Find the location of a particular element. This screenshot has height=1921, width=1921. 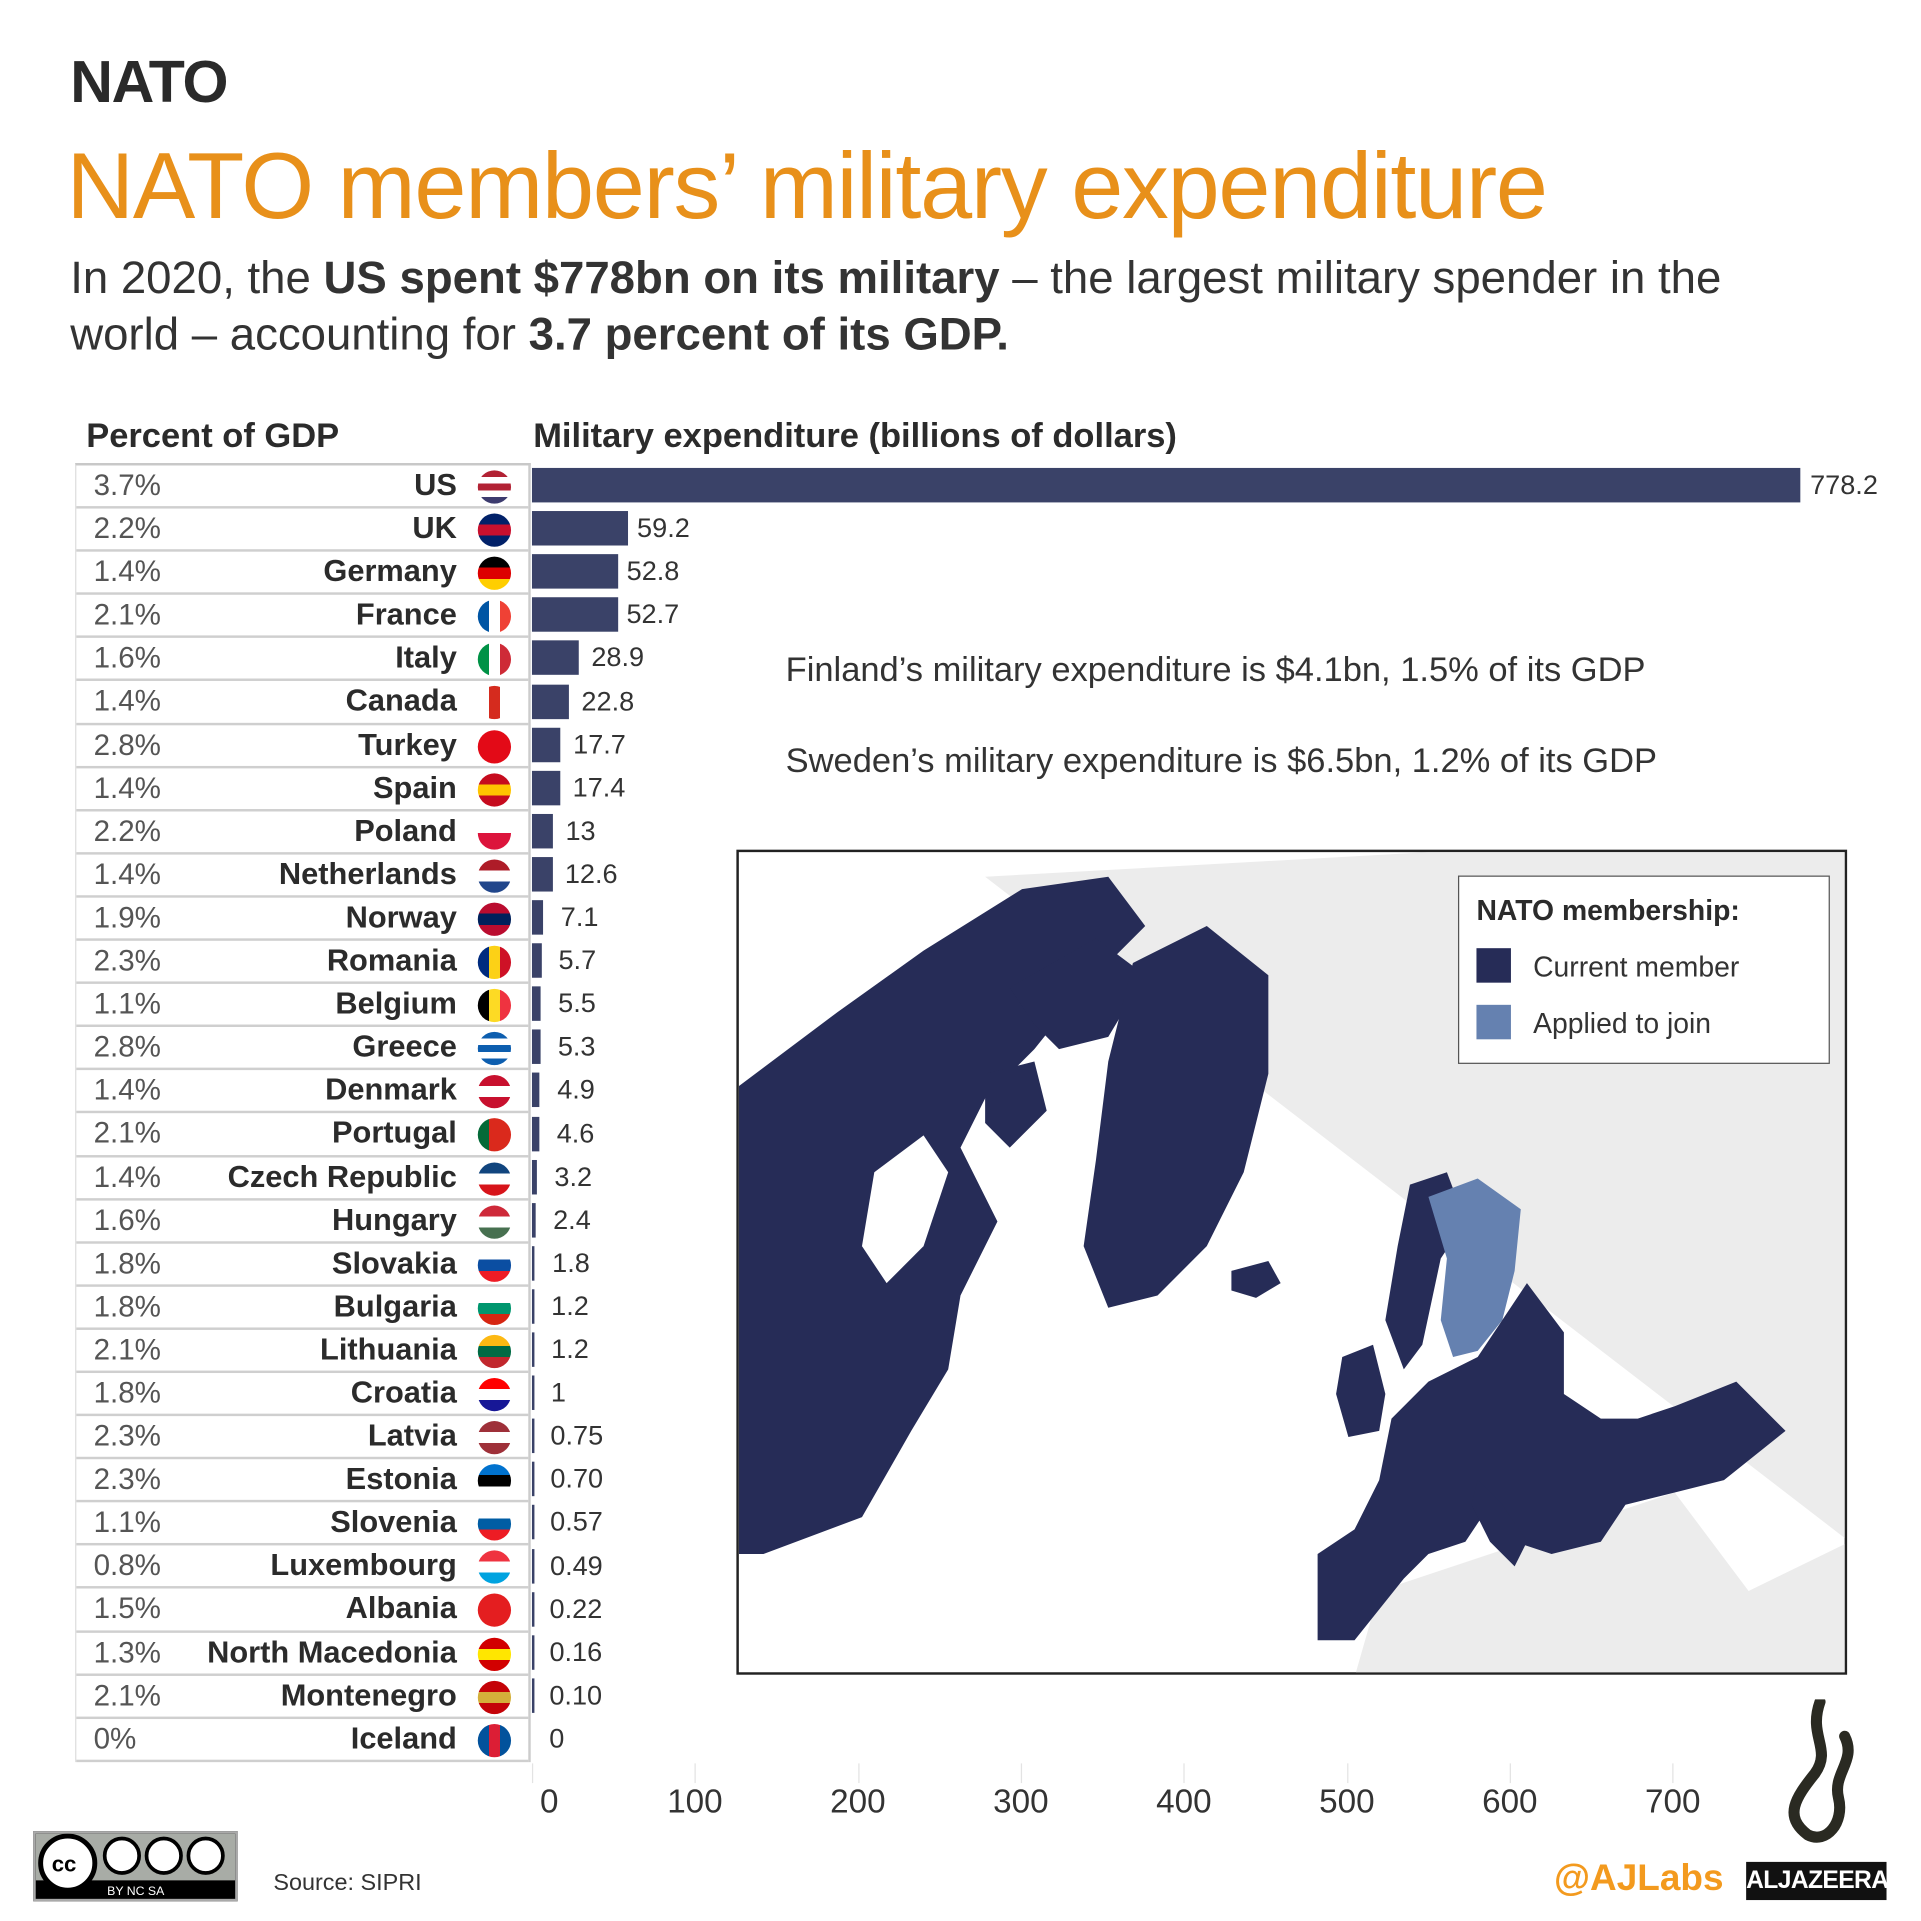

country-name: Lithuania is located at coordinates (388, 1349).